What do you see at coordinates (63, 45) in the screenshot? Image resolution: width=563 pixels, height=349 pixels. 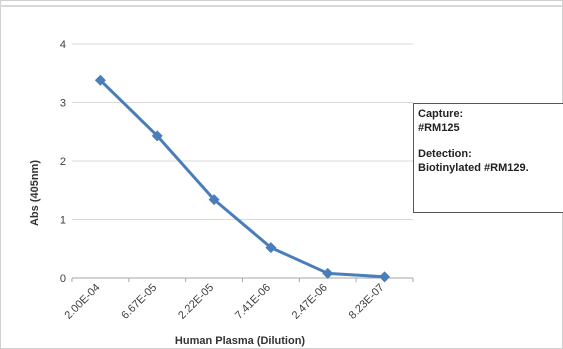 I see `y-tick-label: 4` at bounding box center [63, 45].